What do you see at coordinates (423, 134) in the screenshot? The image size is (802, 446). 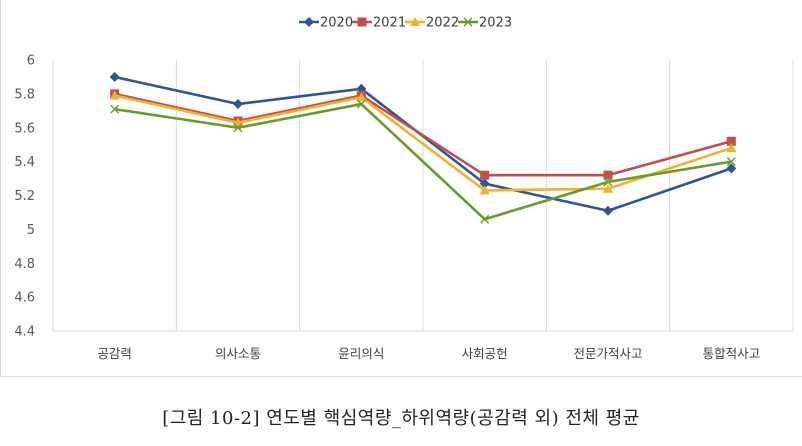 I see `series-line-2021` at bounding box center [423, 134].